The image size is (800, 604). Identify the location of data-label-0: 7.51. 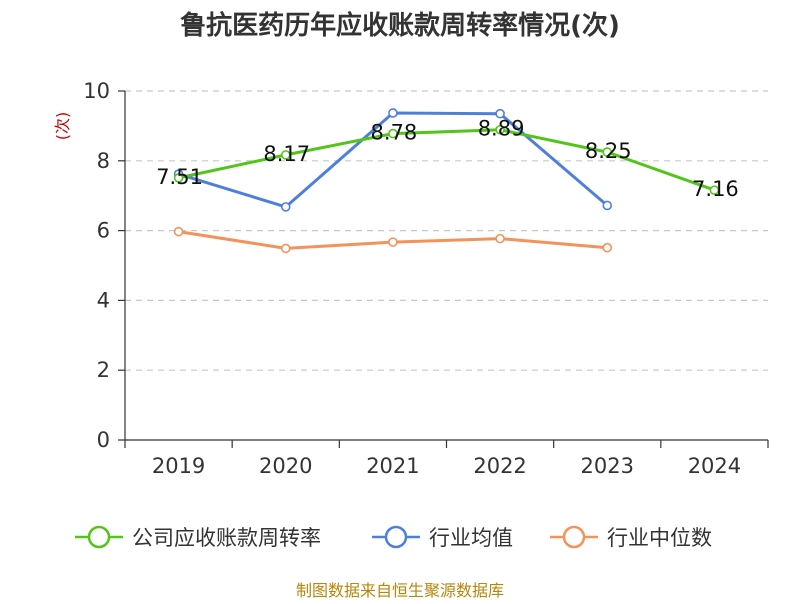
(179, 177).